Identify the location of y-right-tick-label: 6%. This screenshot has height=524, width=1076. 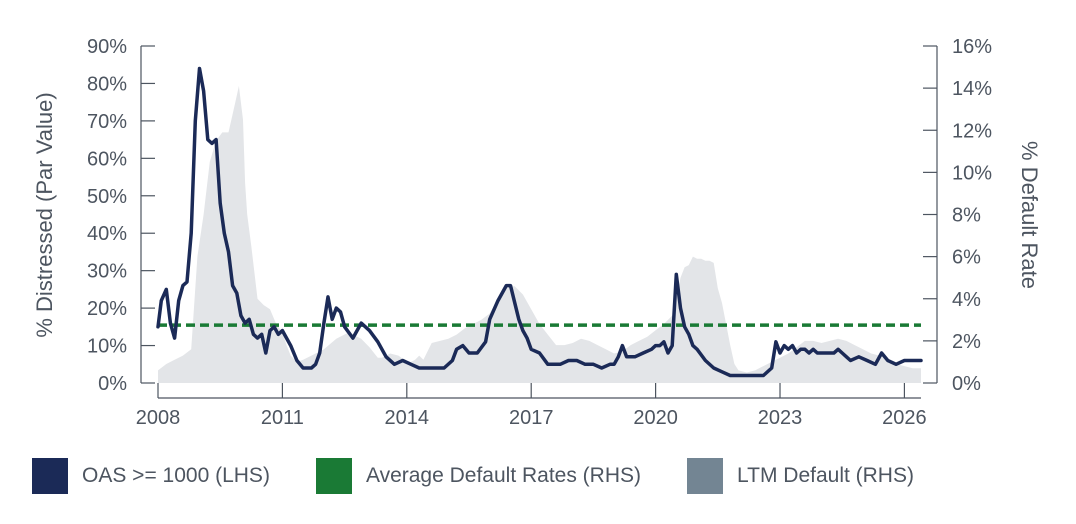
(966, 258).